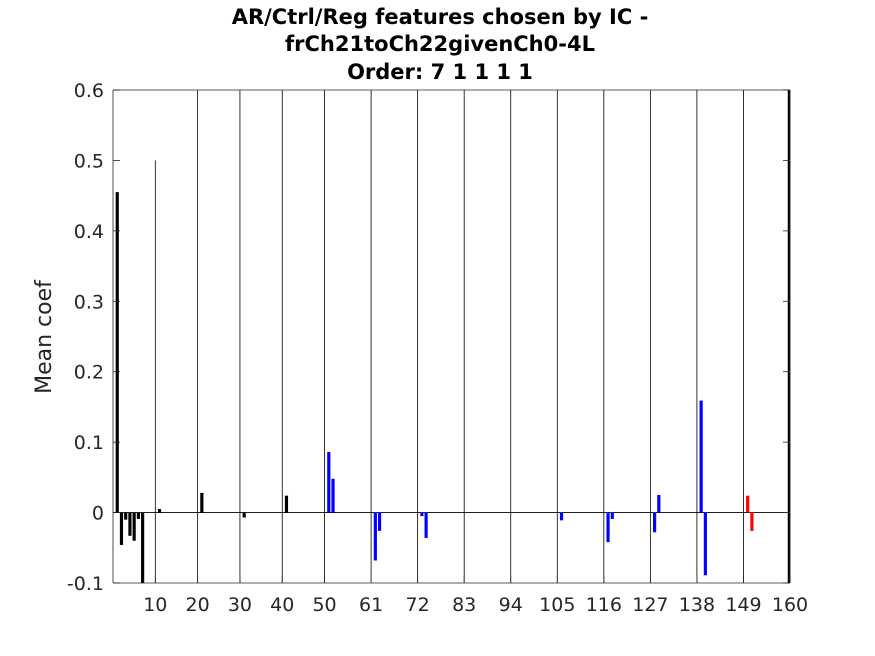  I want to click on x-tick-label: 83, so click(464, 605).